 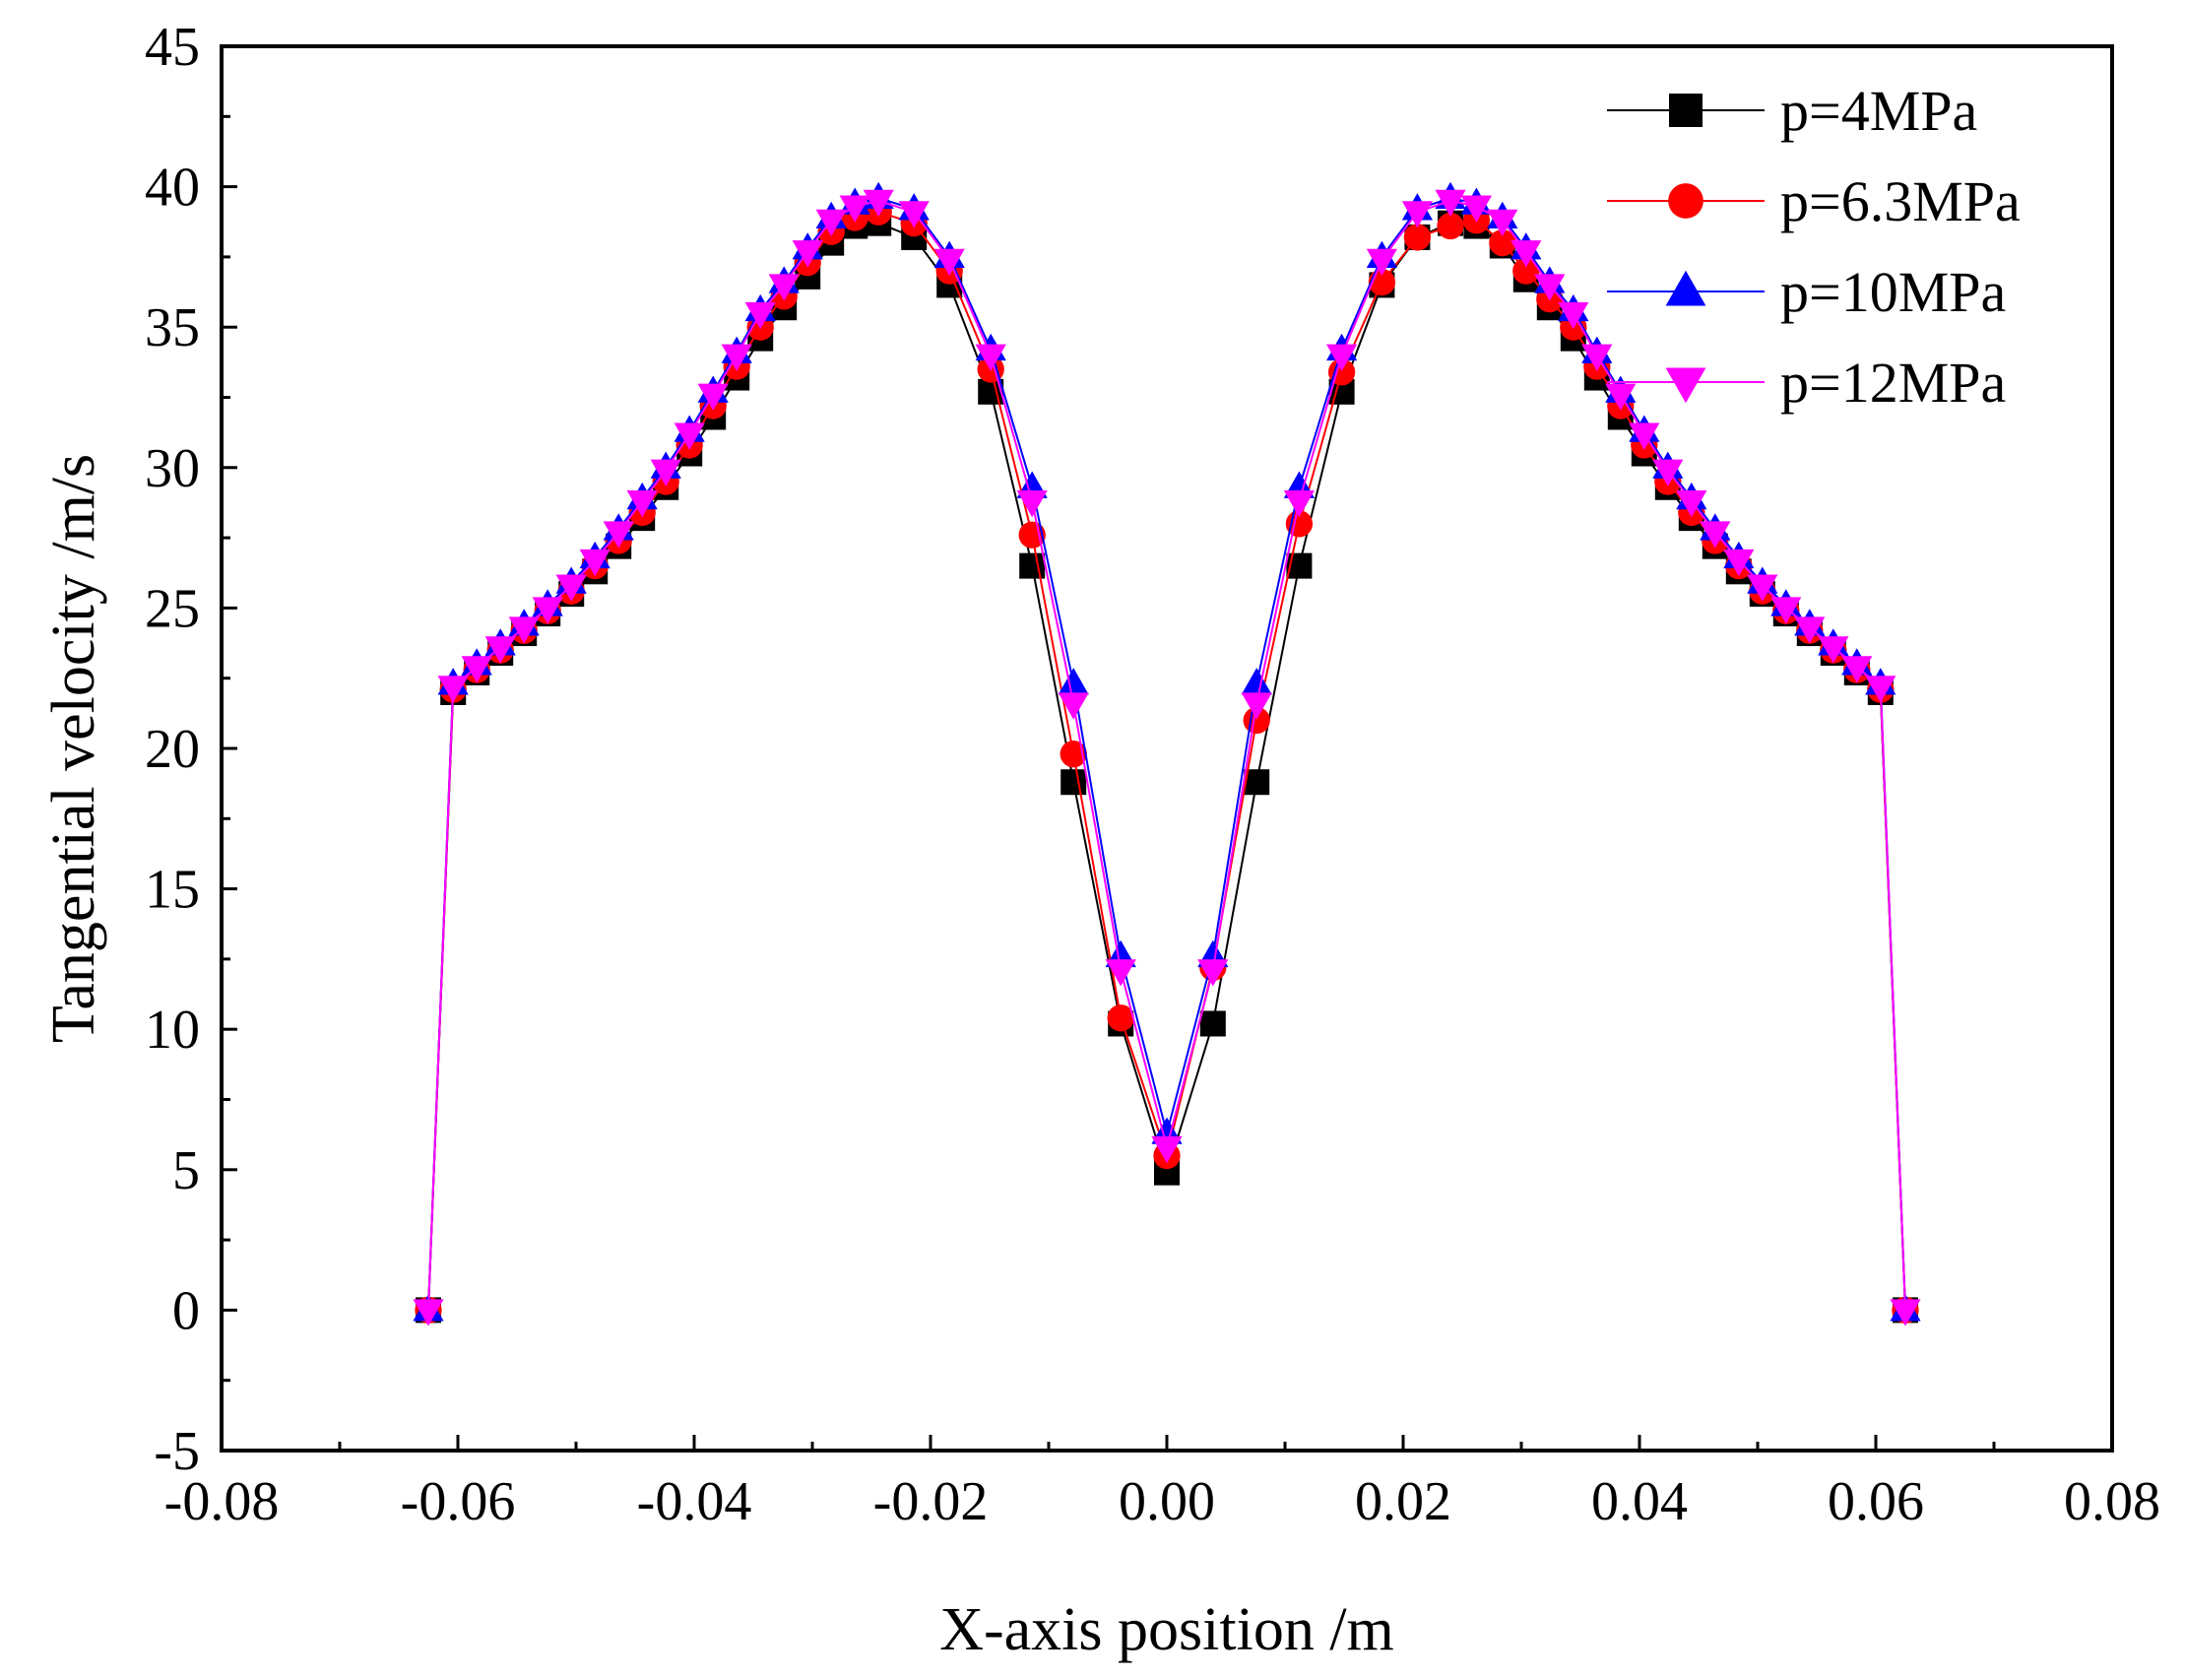 What do you see at coordinates (73, 748) in the screenshot?
I see `y-axis-title: Tangential velocity /m/s` at bounding box center [73, 748].